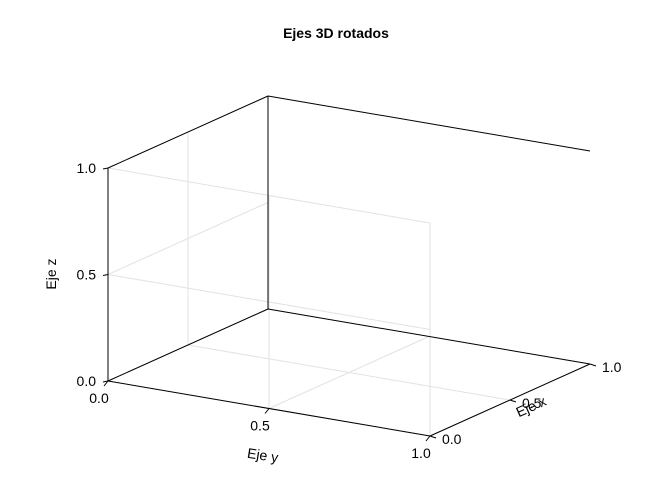  Describe the element at coordinates (87, 381) in the screenshot. I see `z-tick-label-0: 0.0` at that location.